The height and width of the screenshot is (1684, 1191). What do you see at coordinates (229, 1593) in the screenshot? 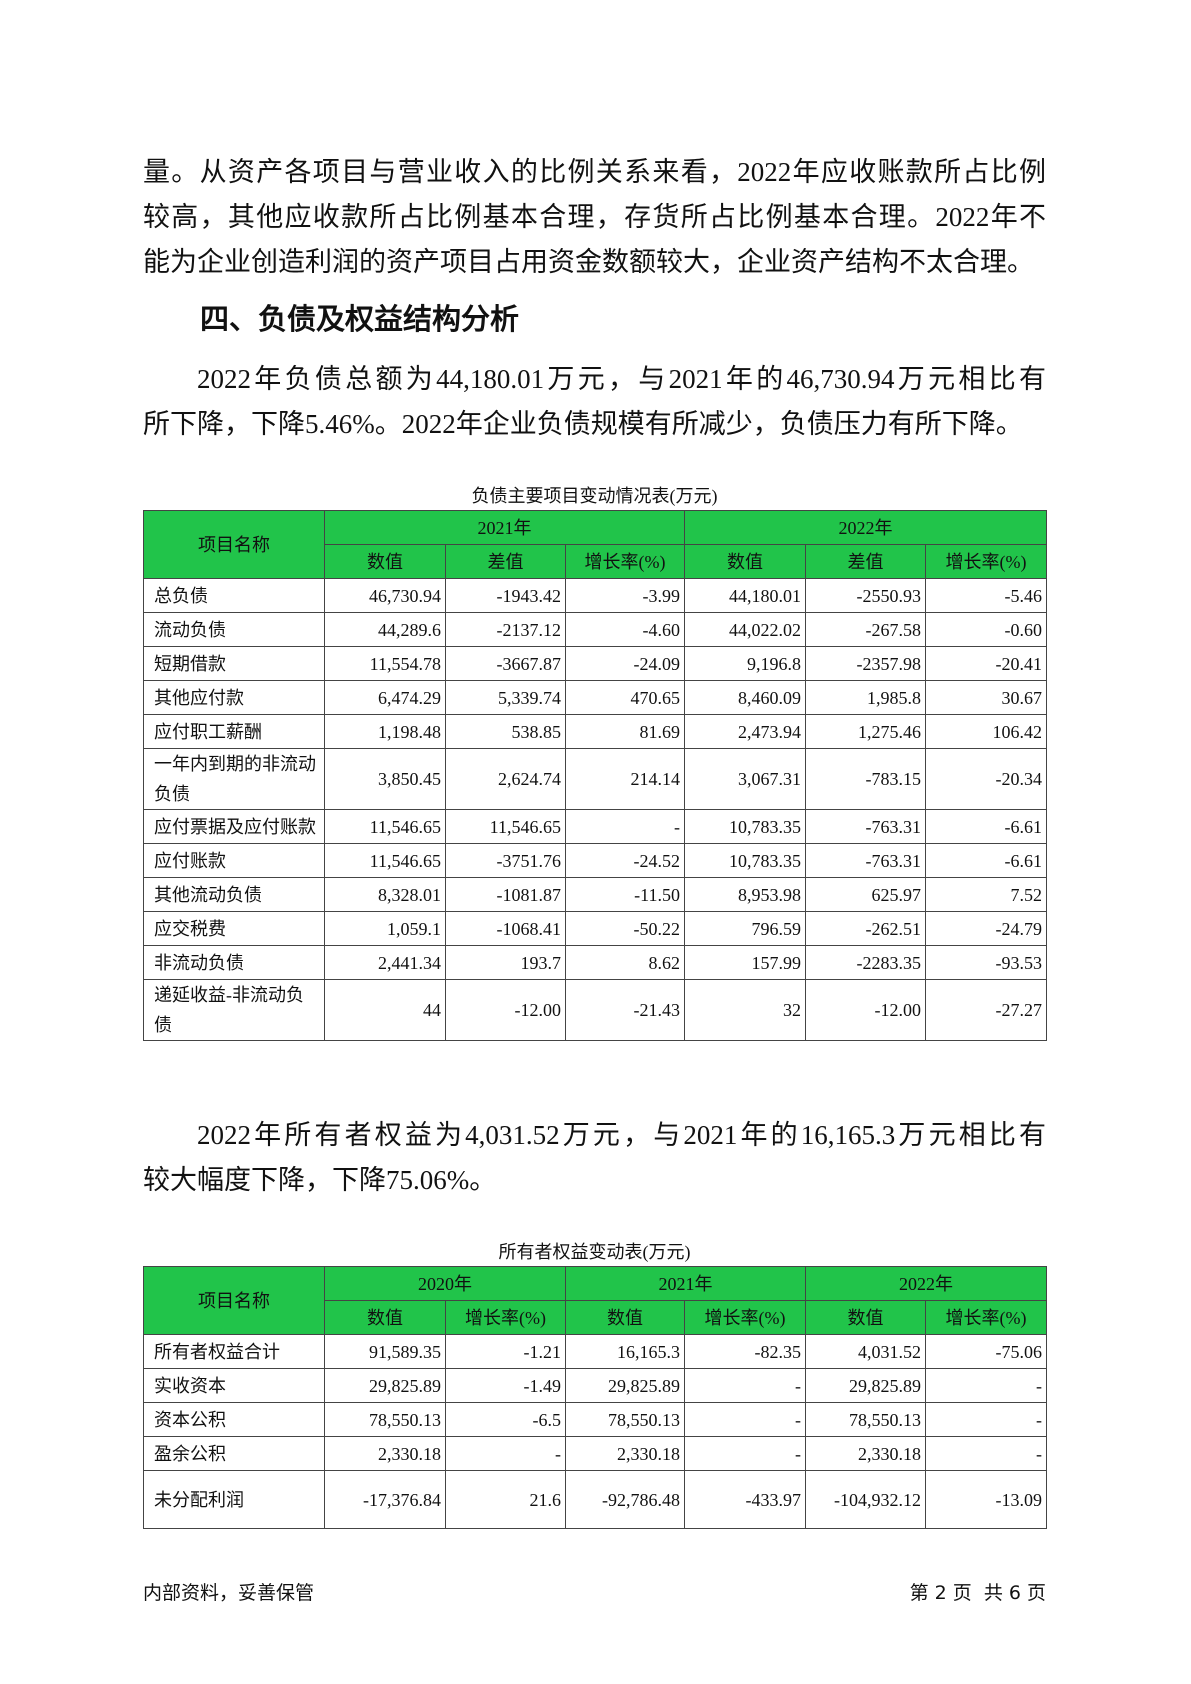
I see `footer-note: 内部资料，妥善保管` at bounding box center [229, 1593].